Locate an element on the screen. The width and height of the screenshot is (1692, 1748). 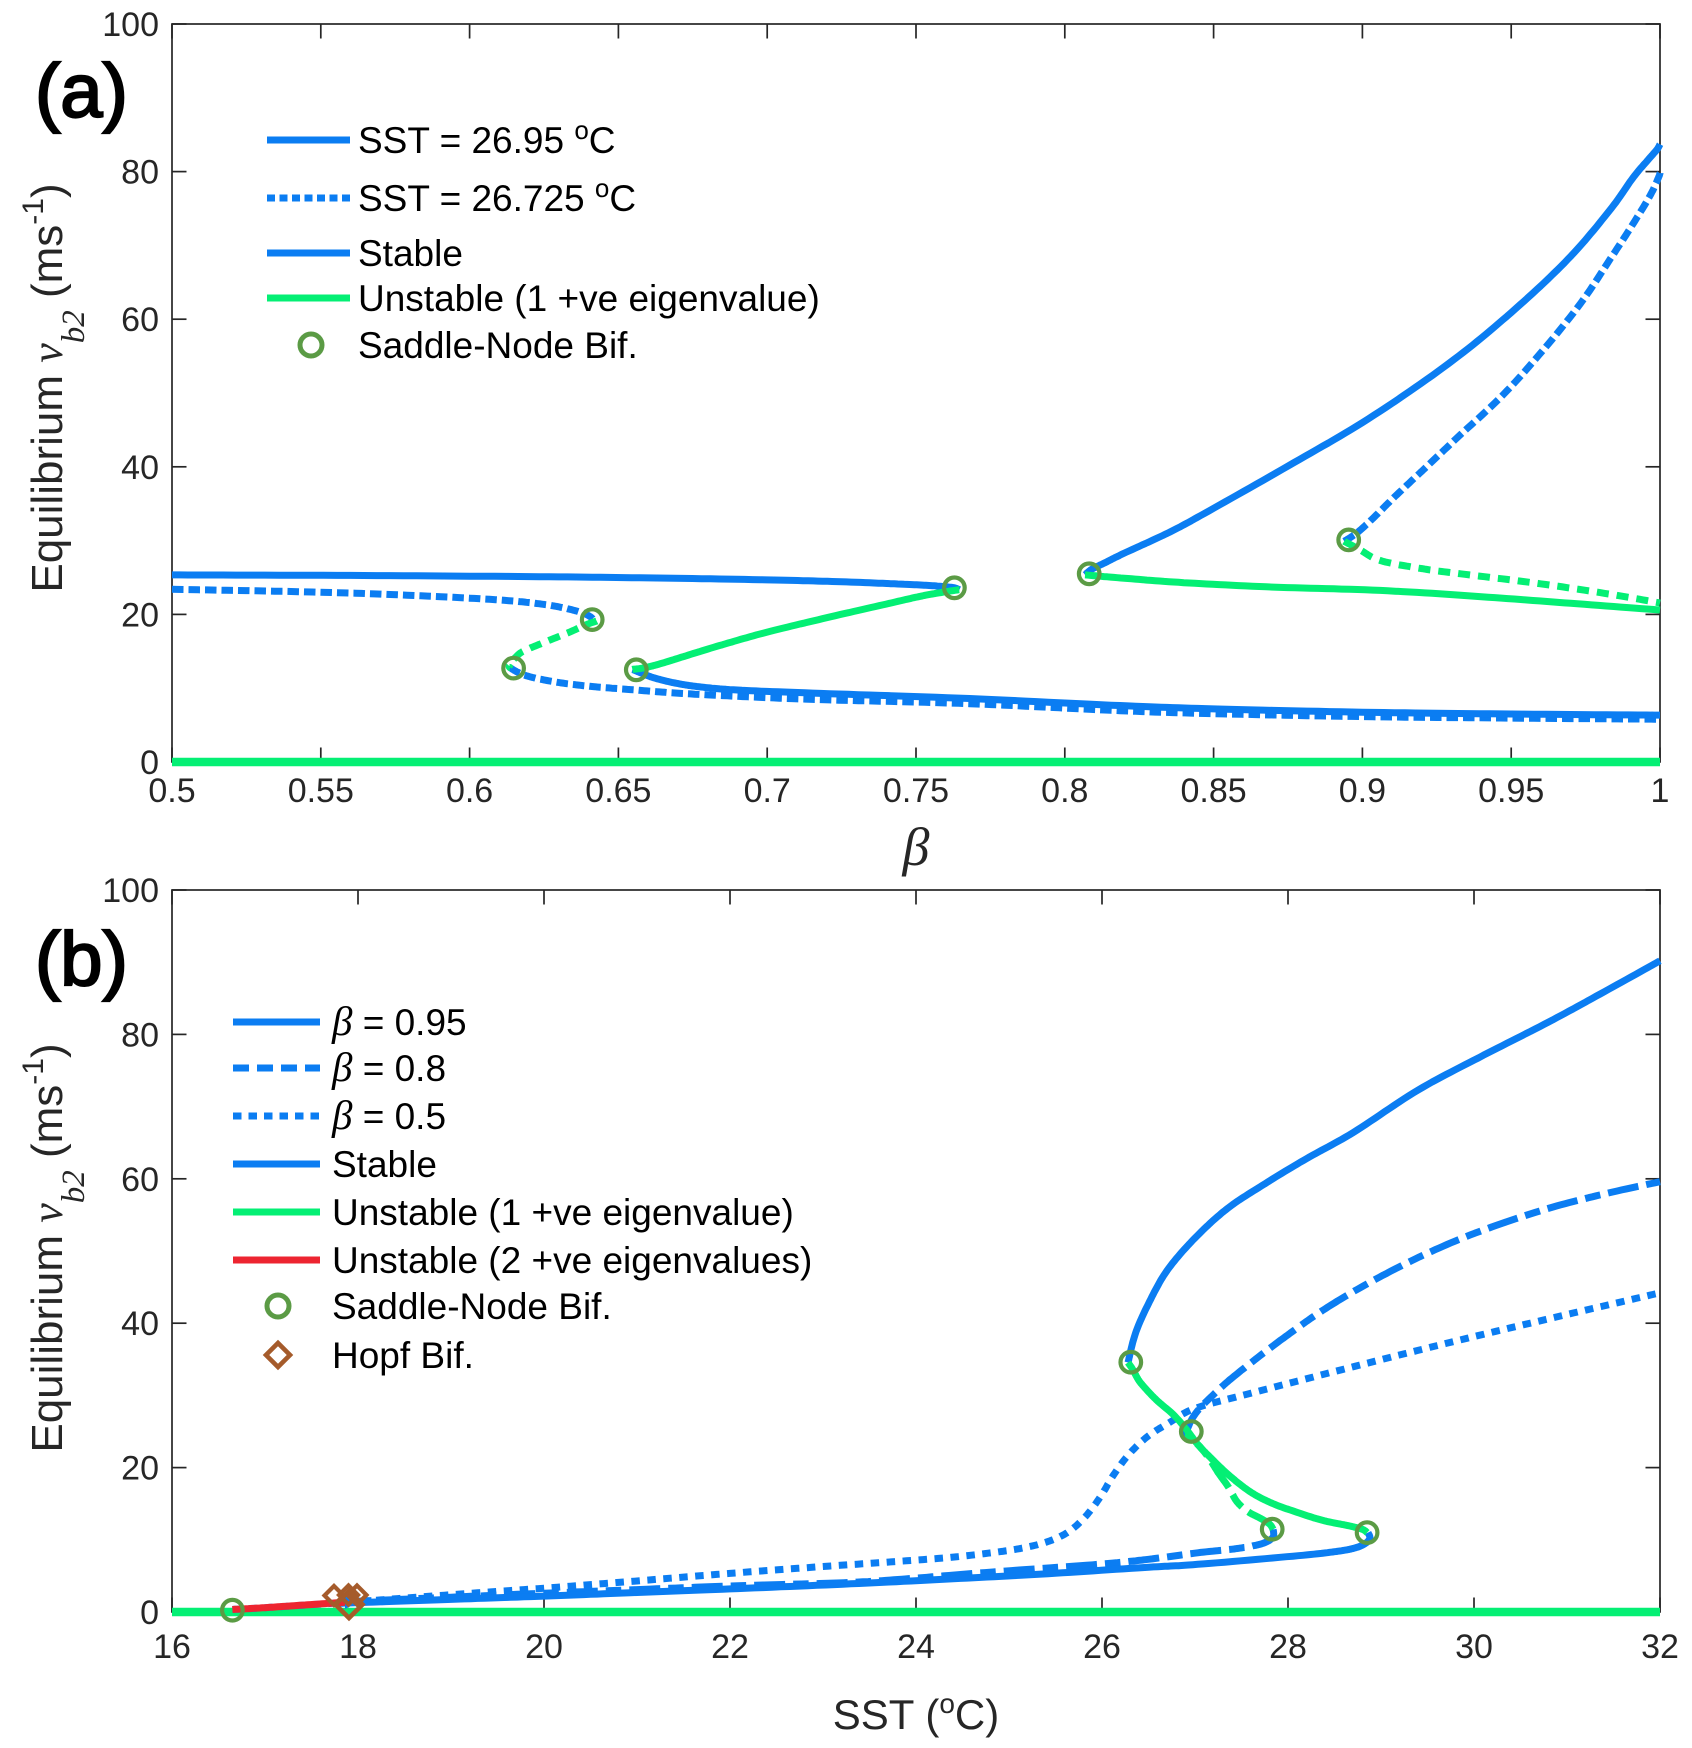
svg-text: 0.85 is located at coordinates (1214, 791).